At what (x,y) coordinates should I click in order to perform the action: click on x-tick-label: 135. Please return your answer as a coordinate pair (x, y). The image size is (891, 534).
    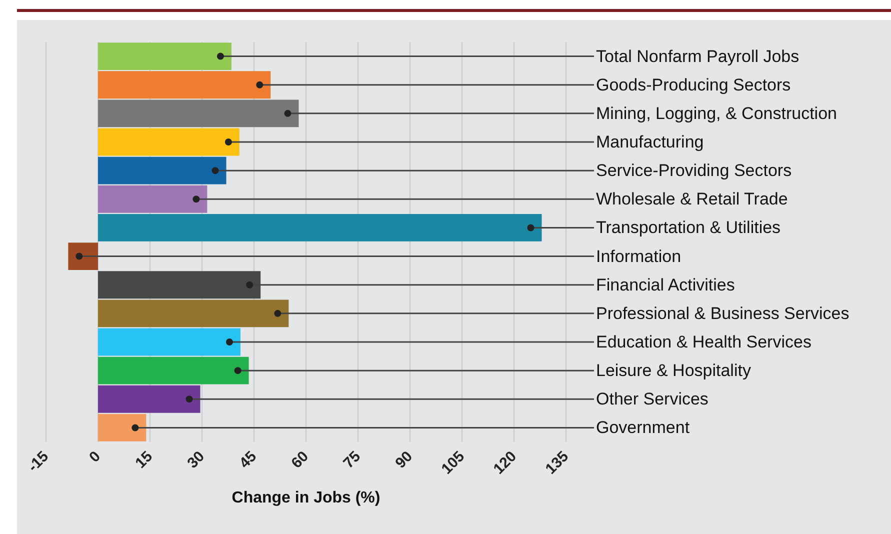
    Looking at the image, I should click on (557, 463).